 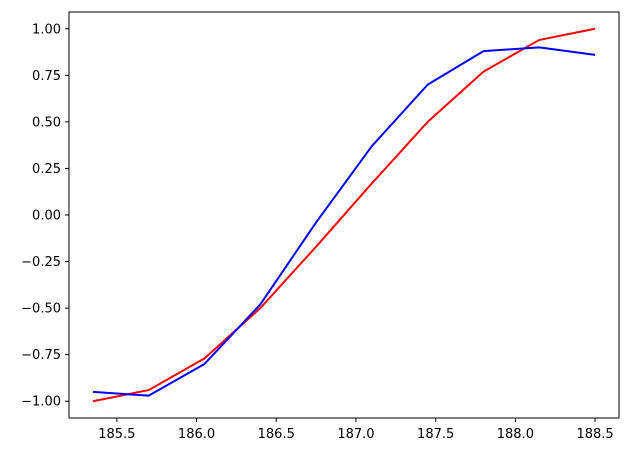 I want to click on y-tick-label: 1.00, so click(x=46, y=29).